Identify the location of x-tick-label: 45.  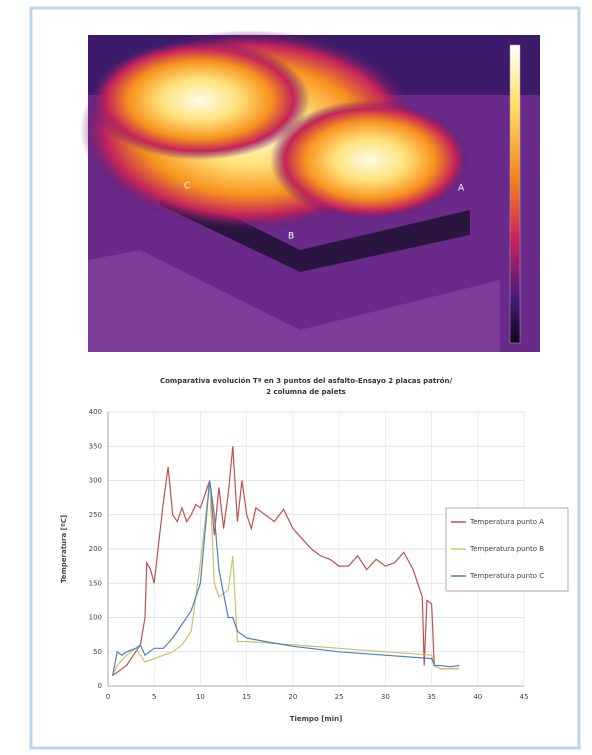
(524, 697).